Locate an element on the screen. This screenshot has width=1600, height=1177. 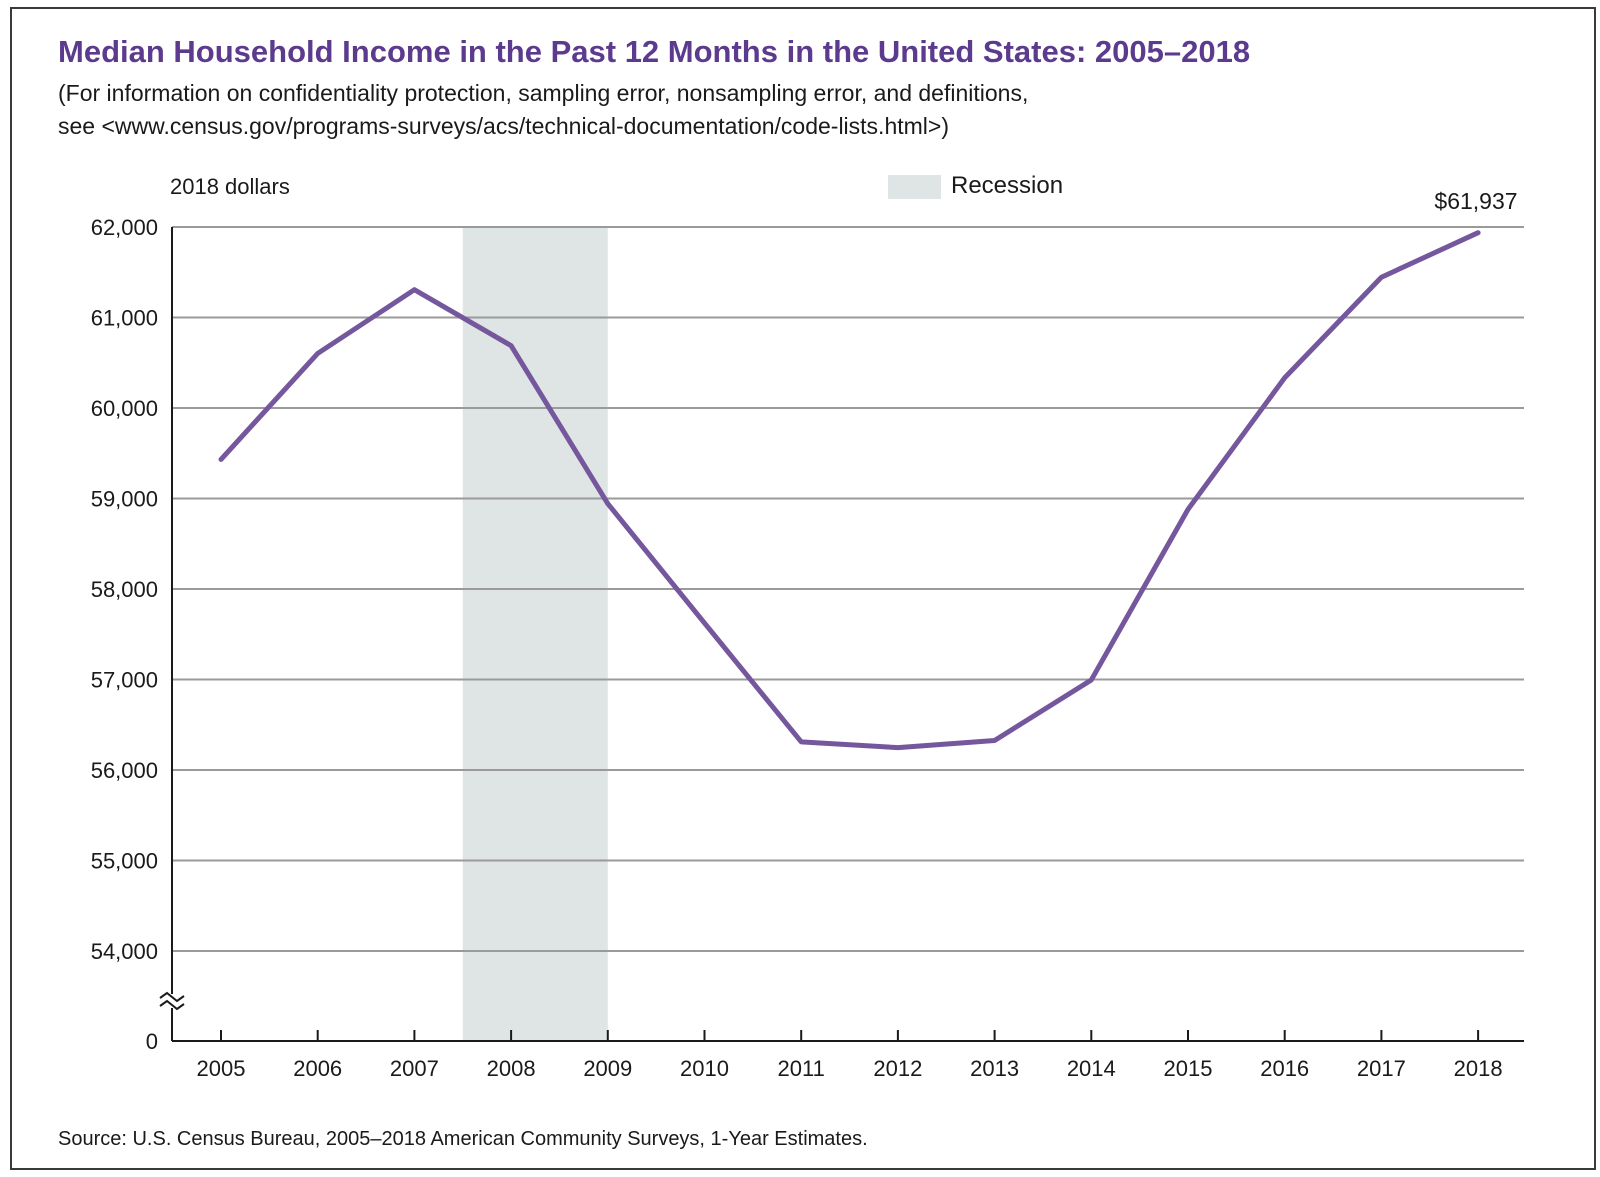
y-tick-label: 56,000 is located at coordinates (124, 770).